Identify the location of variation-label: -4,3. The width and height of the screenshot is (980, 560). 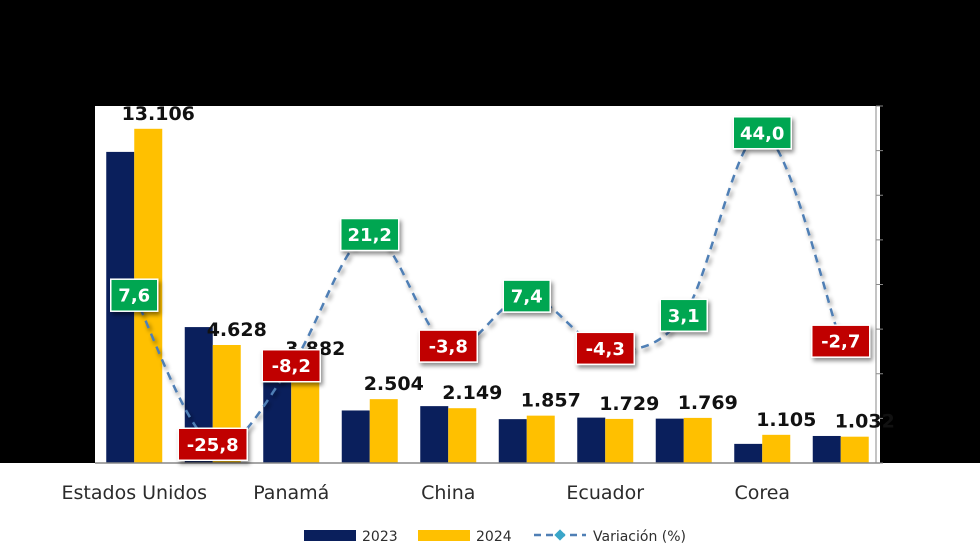
(605, 349).